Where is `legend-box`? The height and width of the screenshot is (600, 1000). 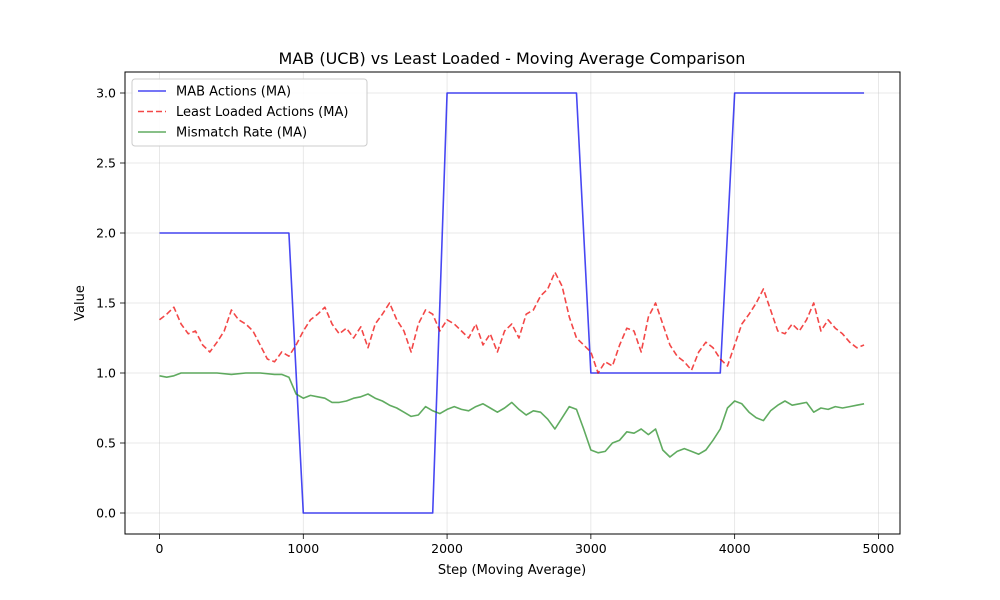
legend-box is located at coordinates (249, 112).